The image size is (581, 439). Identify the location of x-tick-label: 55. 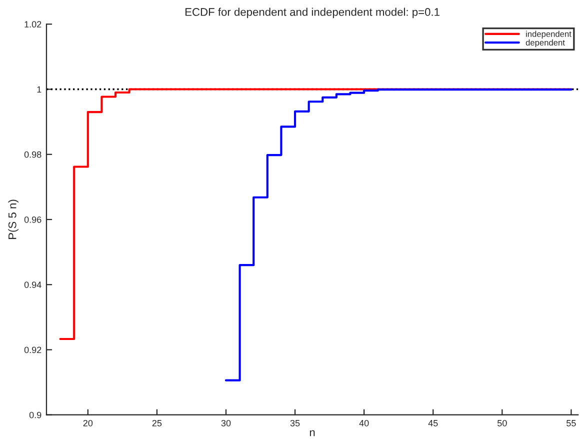
(571, 423).